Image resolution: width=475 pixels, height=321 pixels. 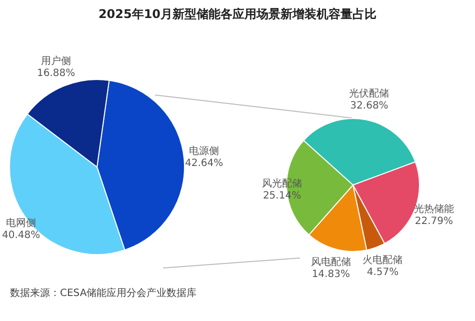 I want to click on slice-label: 风光配储, so click(x=282, y=183).